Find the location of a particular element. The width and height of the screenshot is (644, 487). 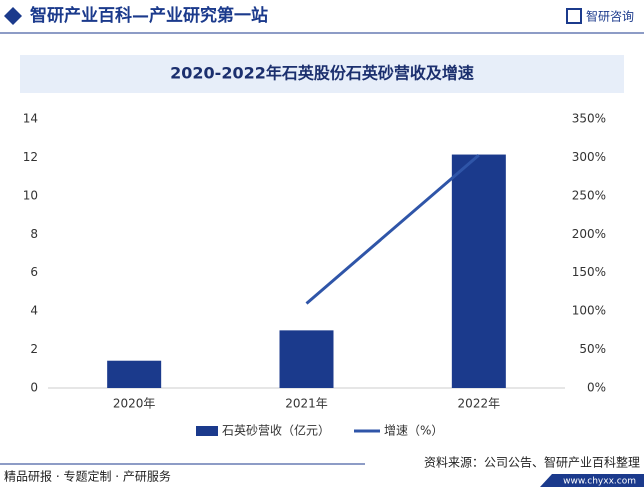

y-tick-label: 4 is located at coordinates (34, 311).